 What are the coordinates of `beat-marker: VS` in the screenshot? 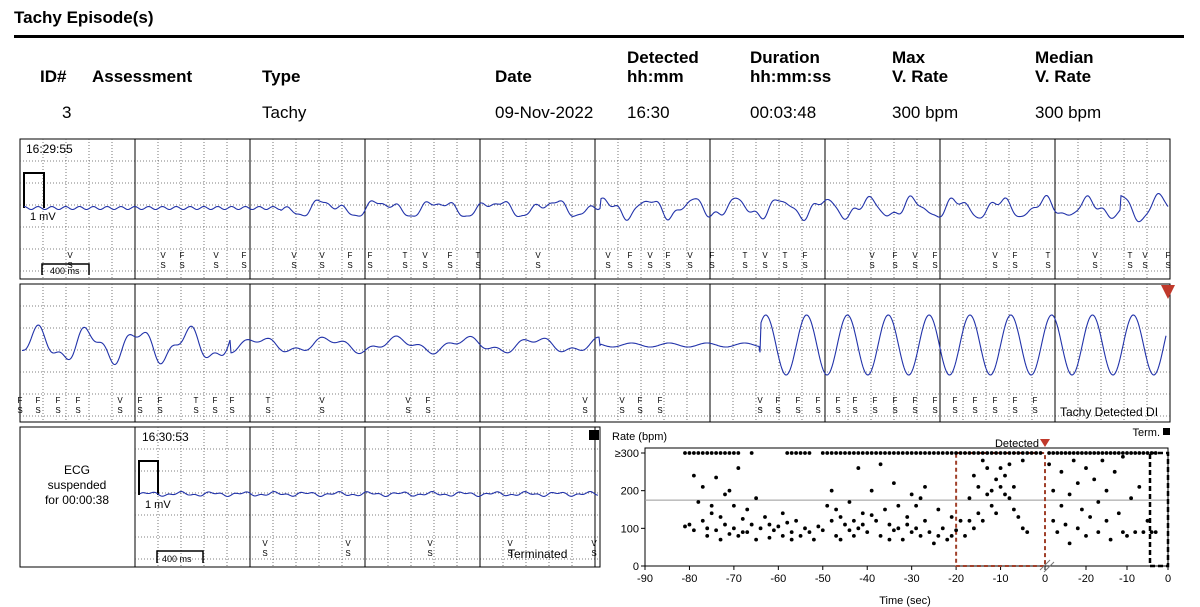 It's located at (622, 405).